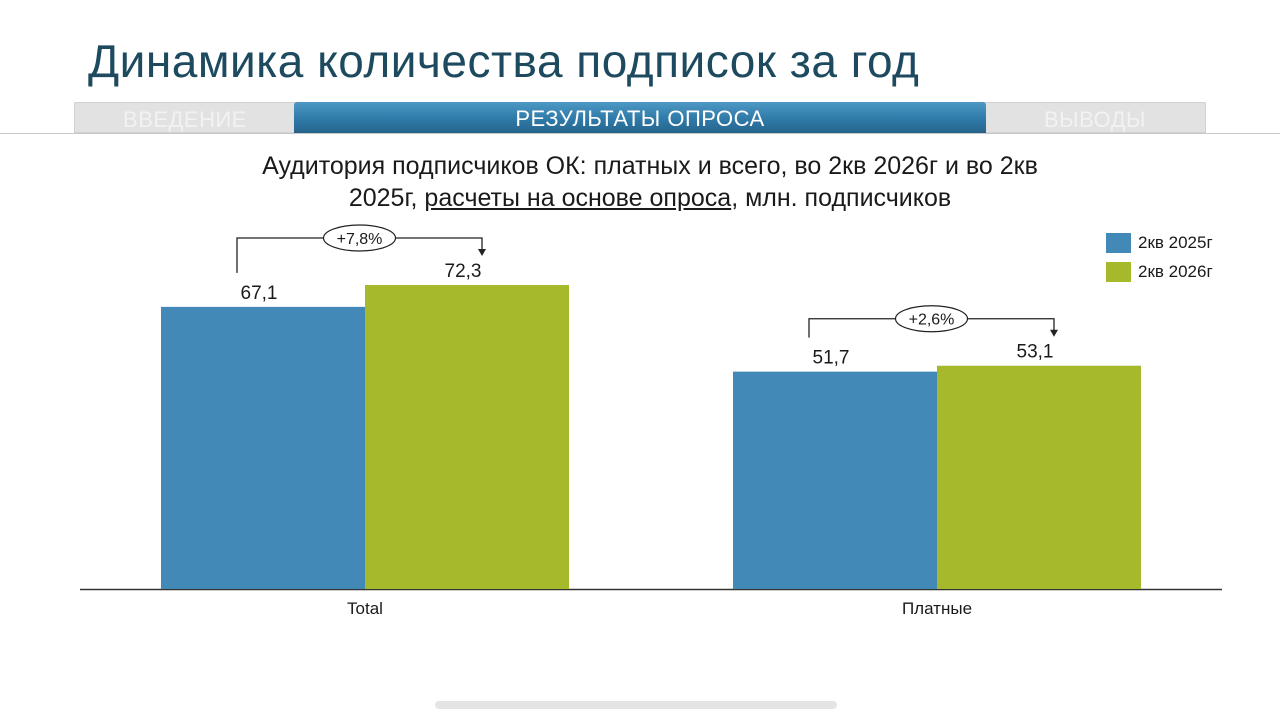 This screenshot has height=723, width=1280. I want to click on legend-label-2026: 2кв 2026г, so click(1175, 271).